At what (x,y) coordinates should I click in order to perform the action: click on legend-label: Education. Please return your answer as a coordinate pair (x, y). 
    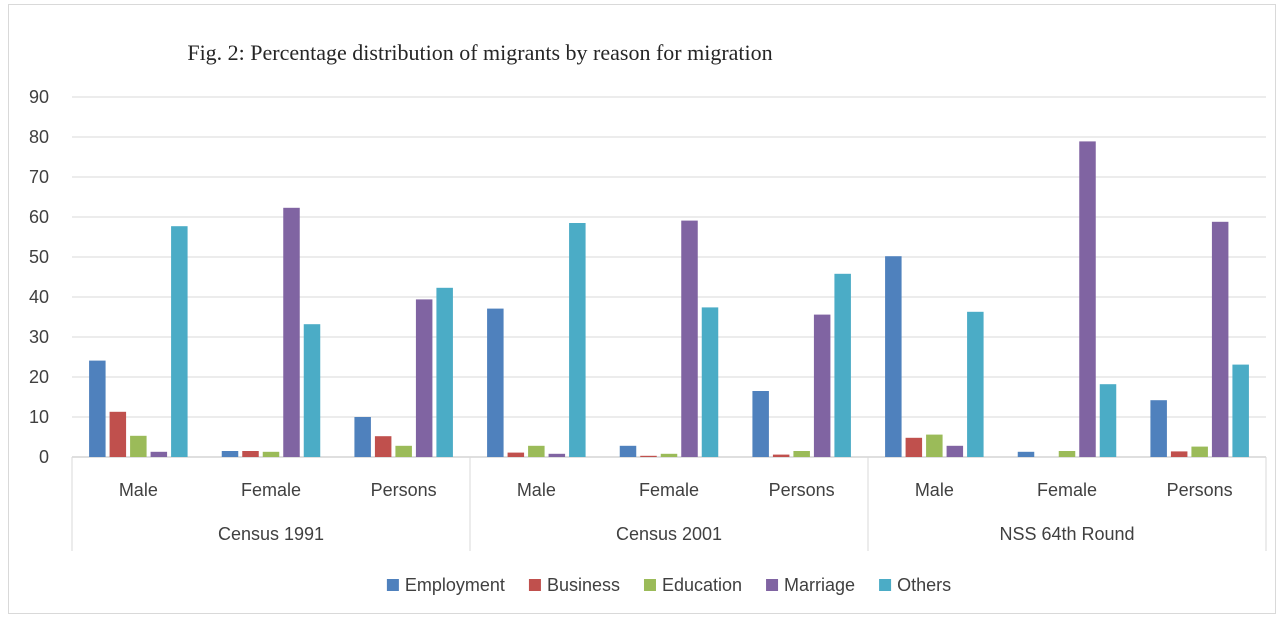
    Looking at the image, I should click on (702, 585).